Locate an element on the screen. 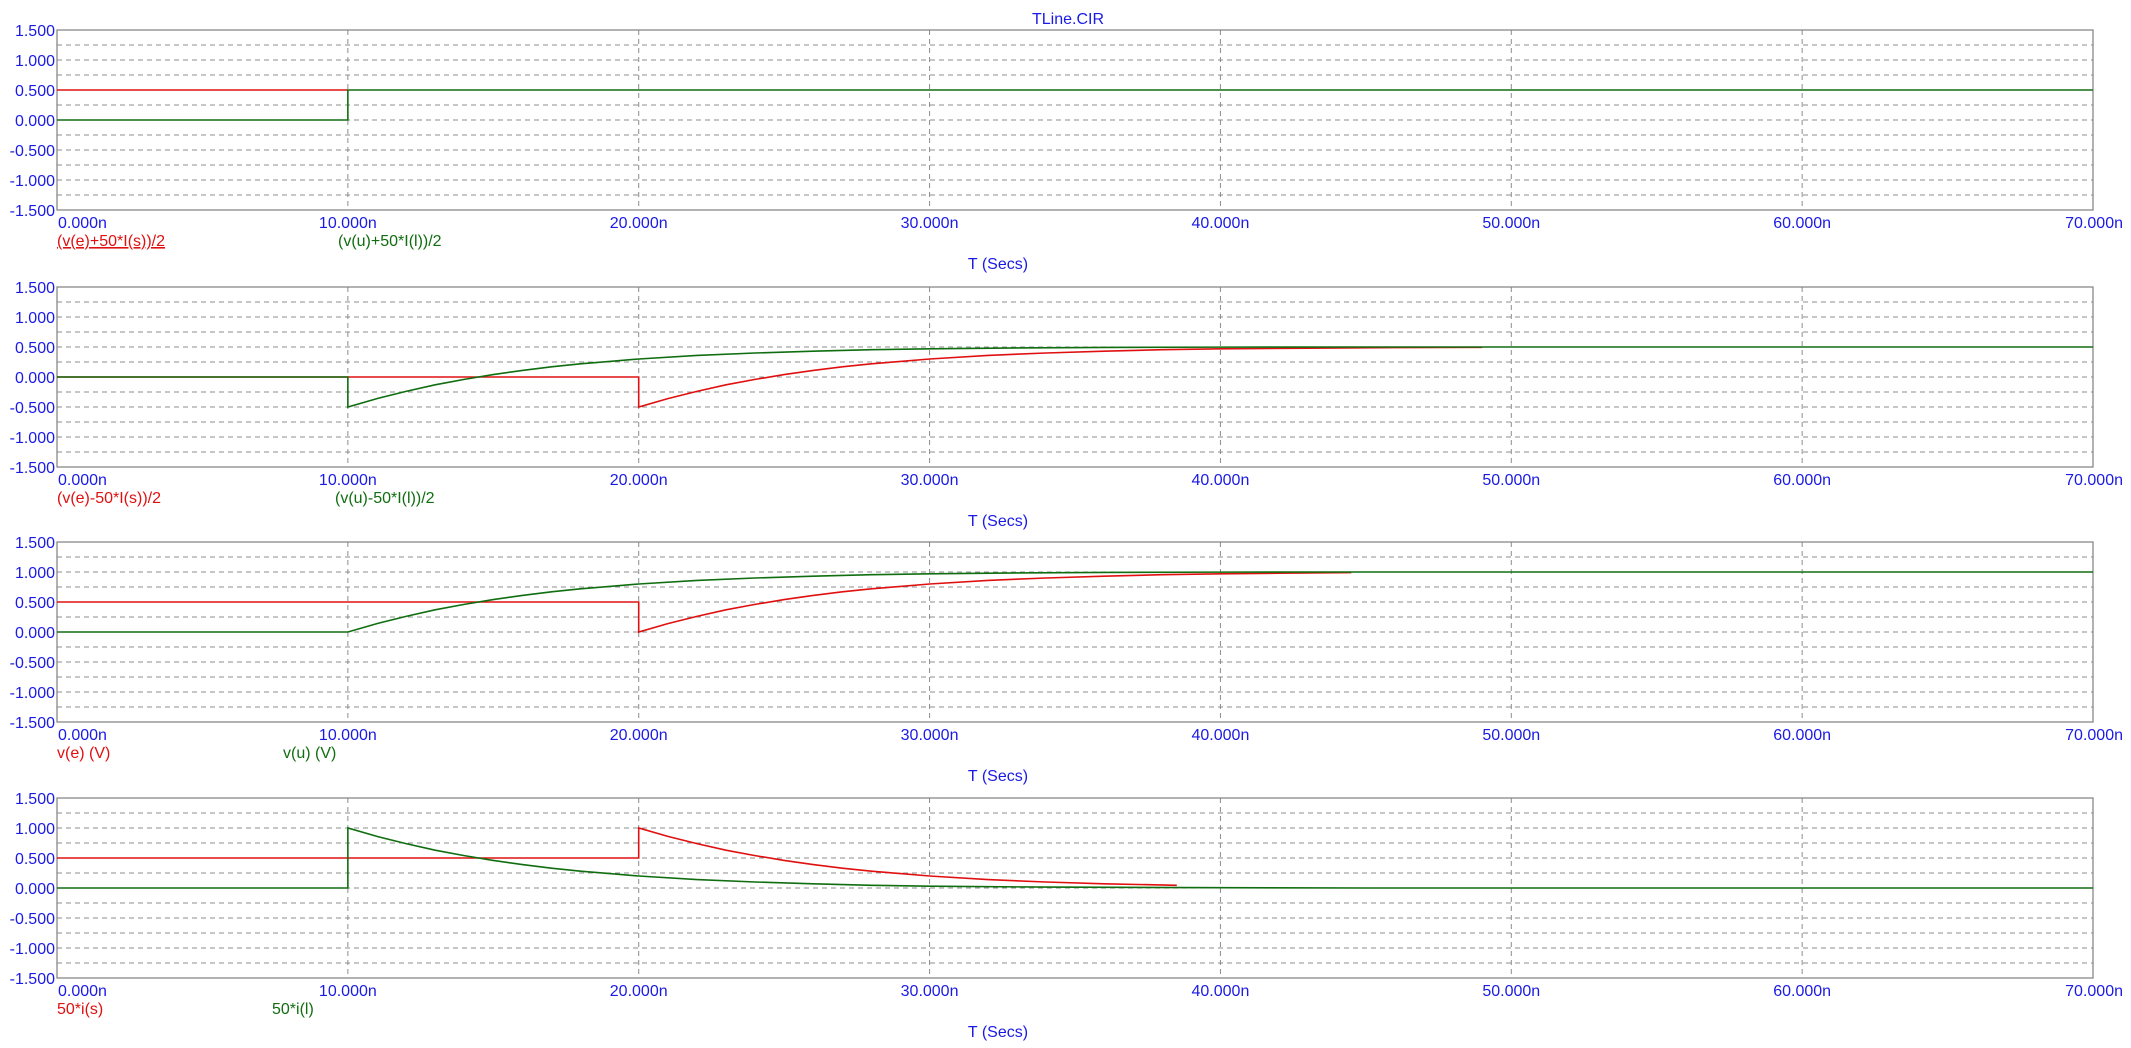  legend-label-green: v(u) (V) is located at coordinates (309, 753).